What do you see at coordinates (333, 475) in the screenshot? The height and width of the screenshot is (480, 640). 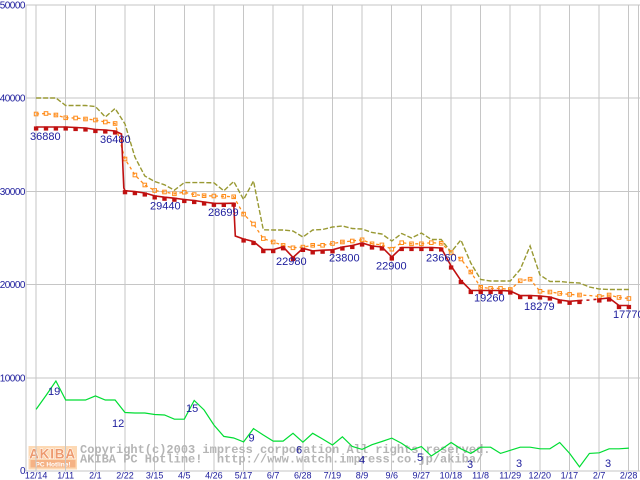 I see `svg-text: 7/19` at bounding box center [333, 475].